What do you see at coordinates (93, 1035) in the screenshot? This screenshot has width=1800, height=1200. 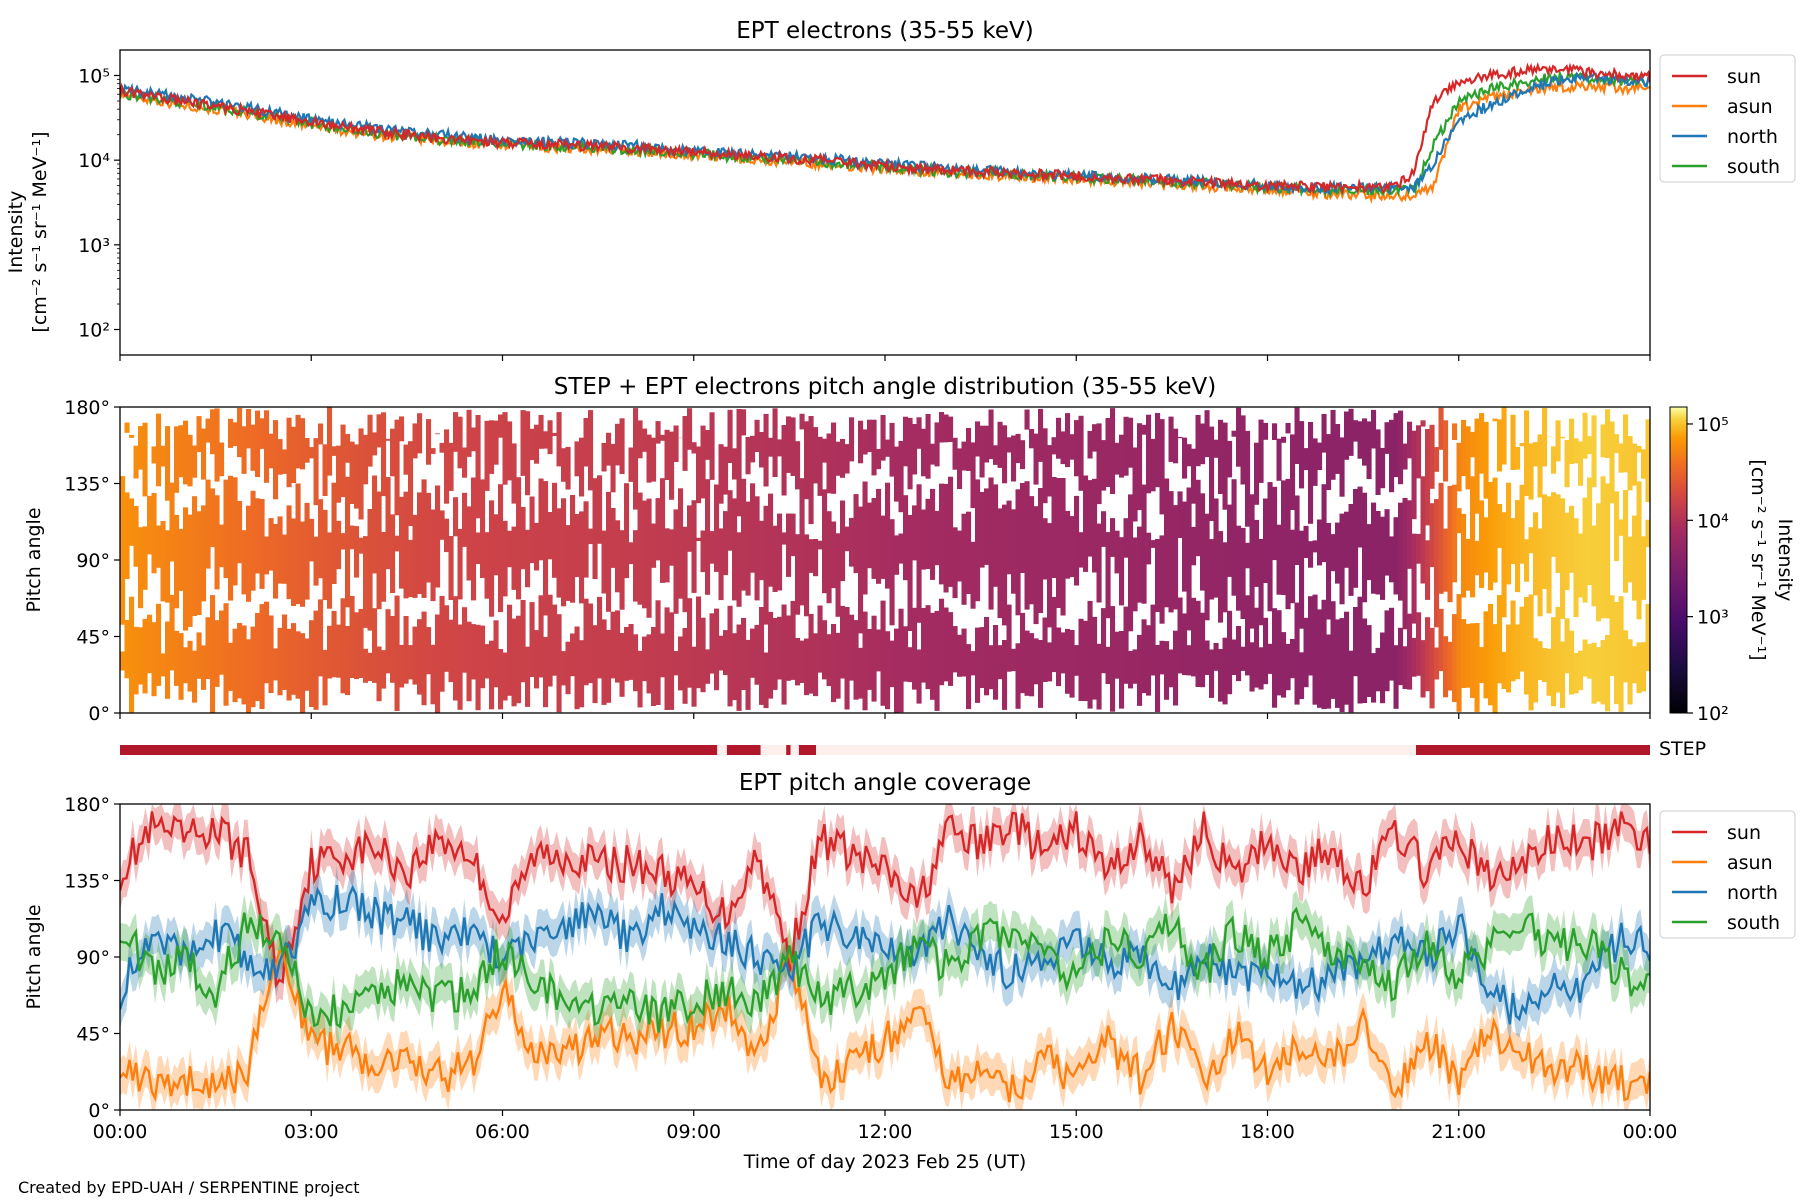 I see `panel3-ytick-label: 45°` at bounding box center [93, 1035].